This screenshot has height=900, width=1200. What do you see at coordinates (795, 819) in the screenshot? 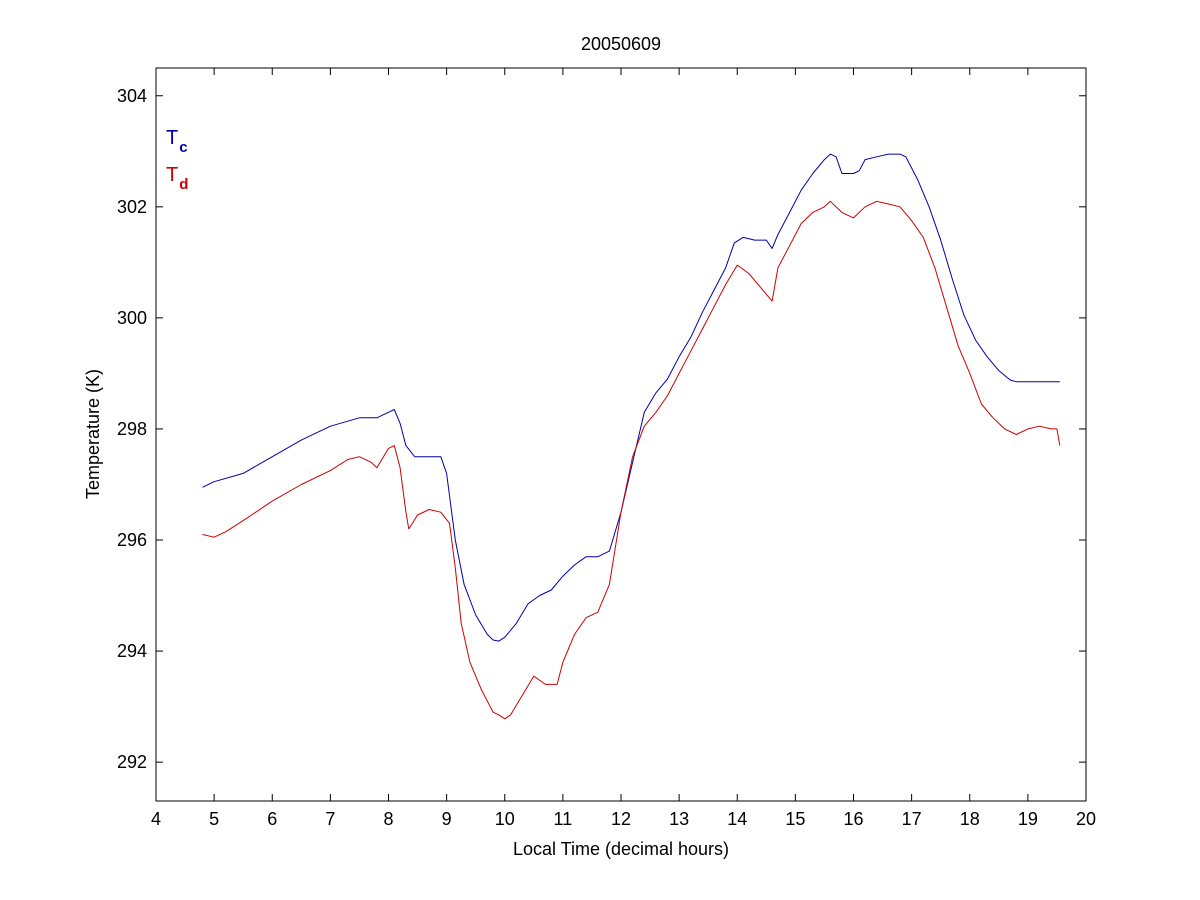
I see `x-tick-label: 15` at bounding box center [795, 819].